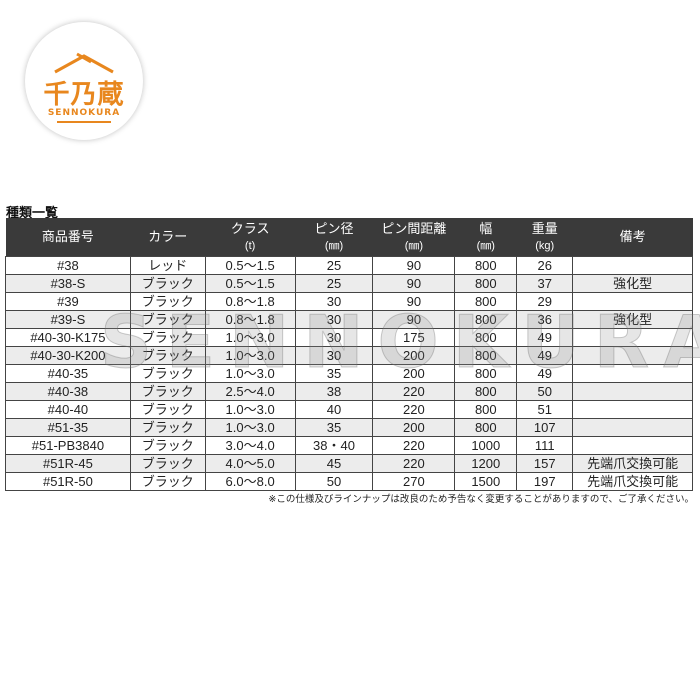  Describe the element at coordinates (486, 481) in the screenshot. I see `table-cell: 1500` at that location.